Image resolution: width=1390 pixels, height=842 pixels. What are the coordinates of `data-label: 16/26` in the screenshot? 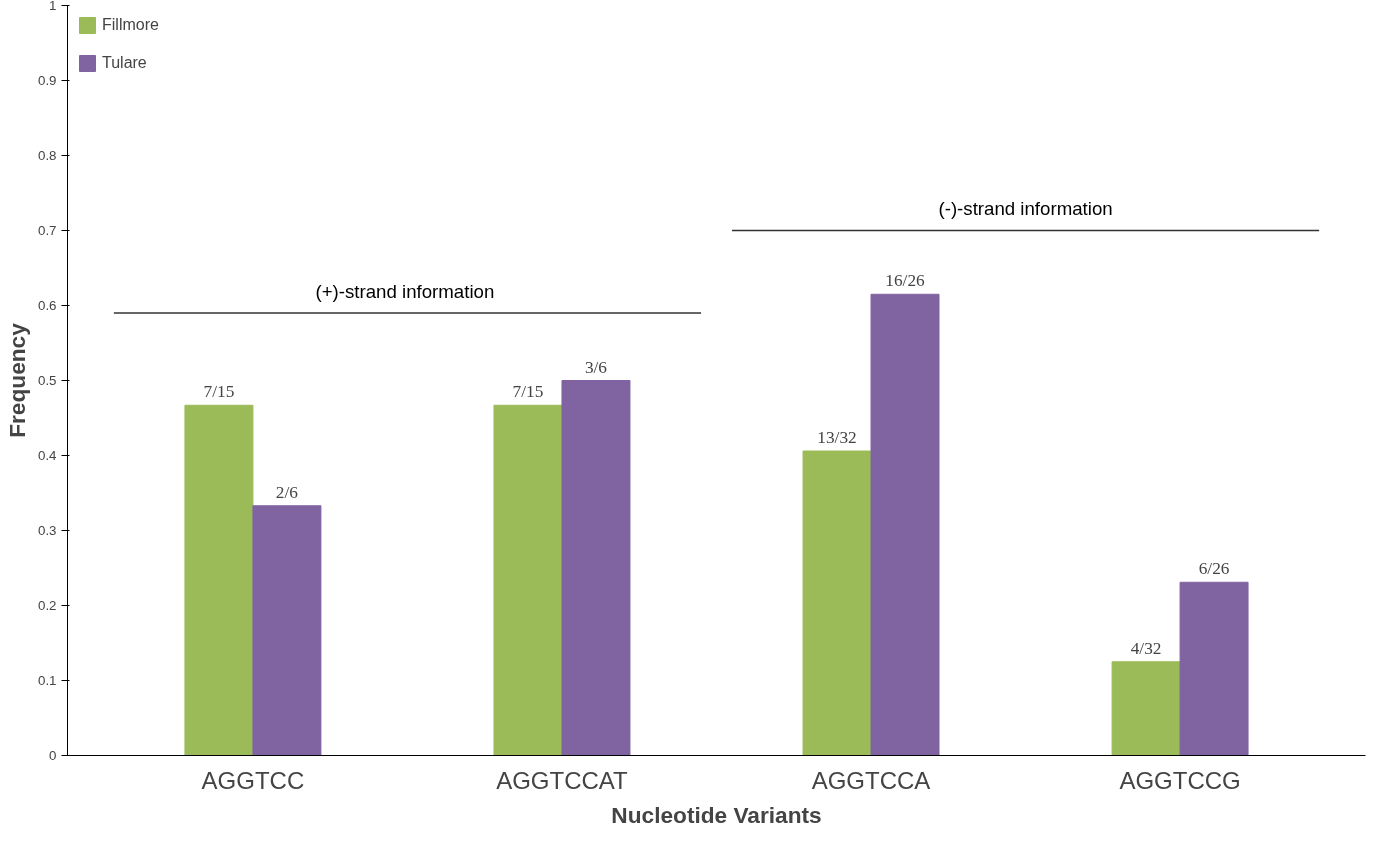 It's located at (905, 281).